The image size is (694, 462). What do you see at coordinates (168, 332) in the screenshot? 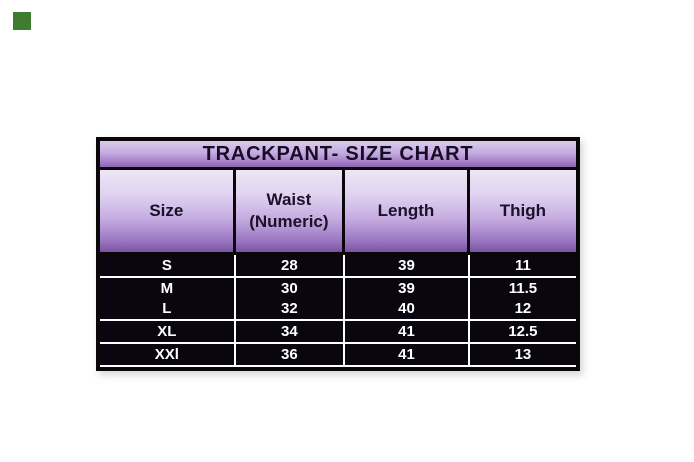
I see `size-cell: XL` at bounding box center [168, 332].